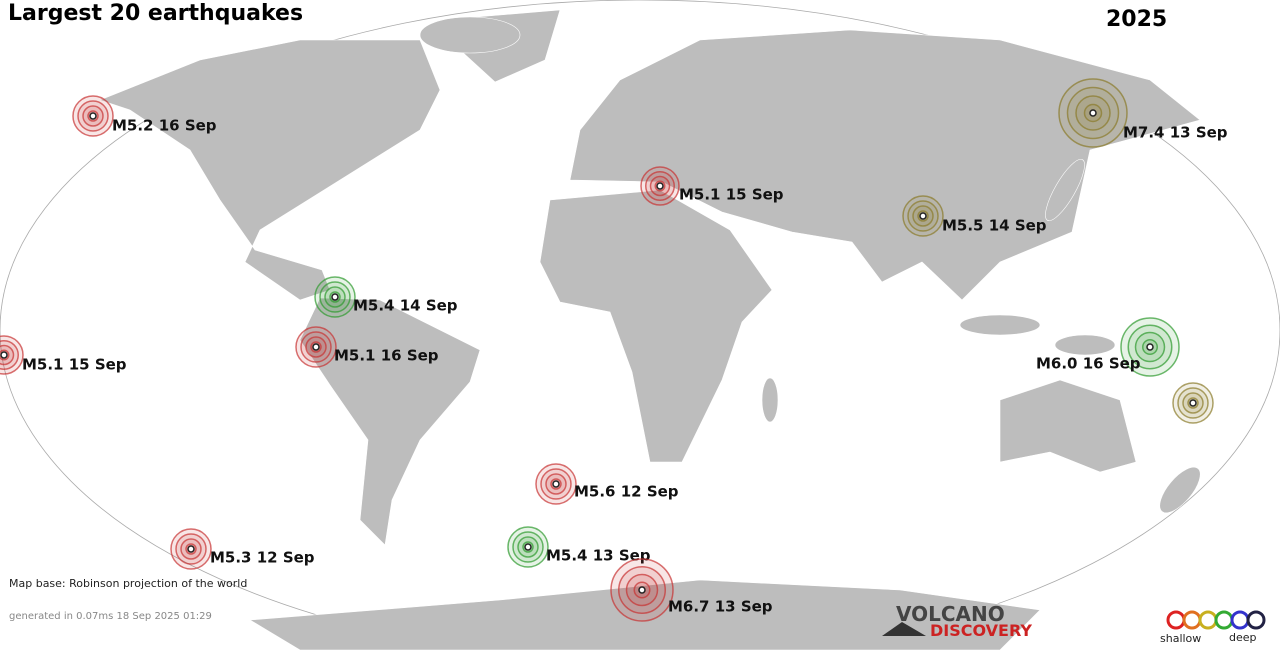 This screenshot has height=650, width=1280. What do you see at coordinates (262, 558) in the screenshot?
I see `quake-label: M5.3 12 Sep` at bounding box center [262, 558].